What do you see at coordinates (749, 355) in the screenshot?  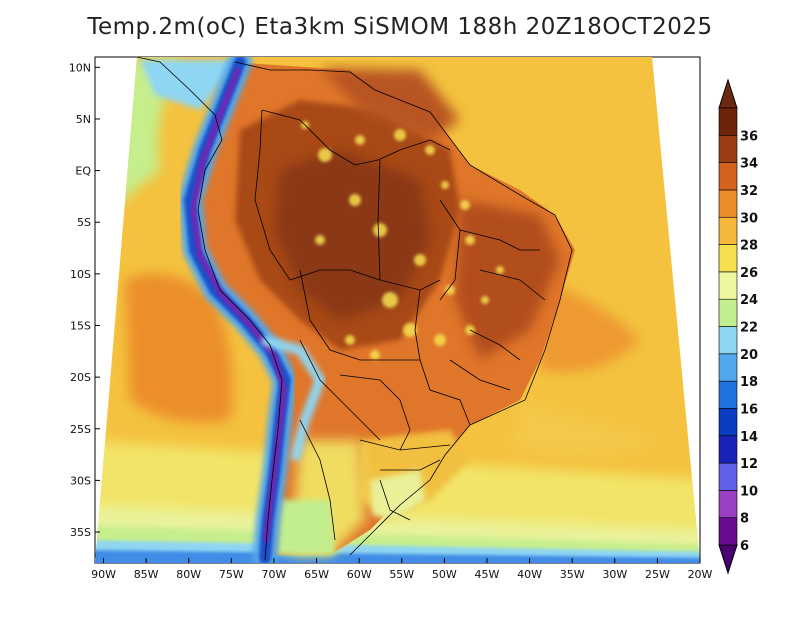 I see `colorbar-level-label: 20` at bounding box center [749, 355].